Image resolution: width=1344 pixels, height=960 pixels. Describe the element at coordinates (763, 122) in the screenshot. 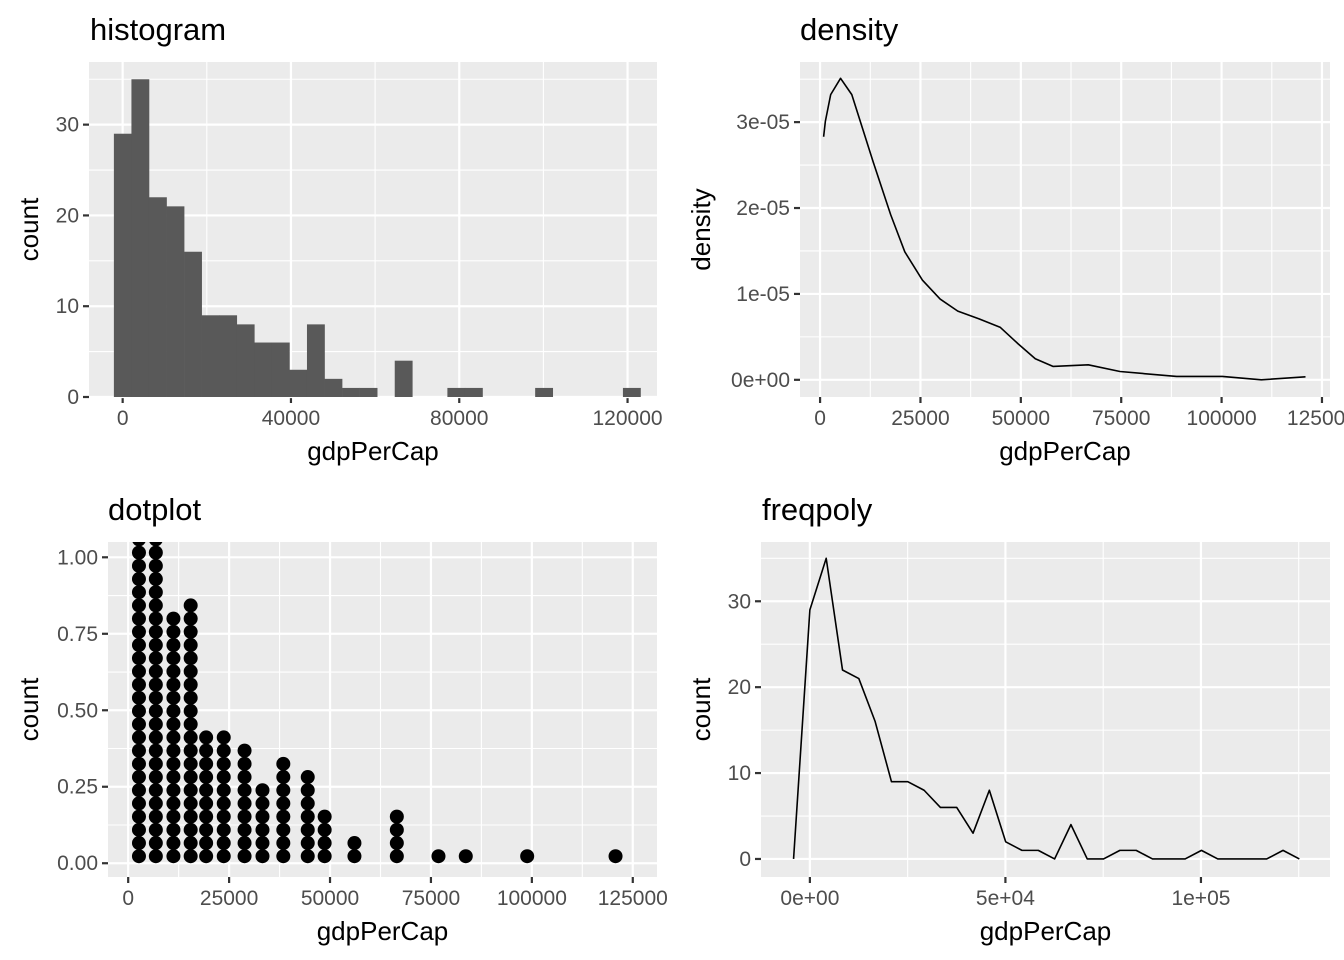

I see `y-tick-label: 3e-05` at that location.